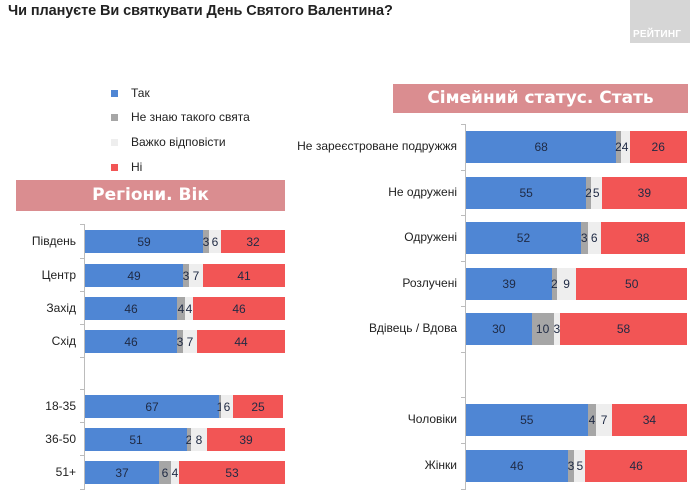  Describe the element at coordinates (60, 405) in the screenshot. I see `category-label: 18-35` at that location.